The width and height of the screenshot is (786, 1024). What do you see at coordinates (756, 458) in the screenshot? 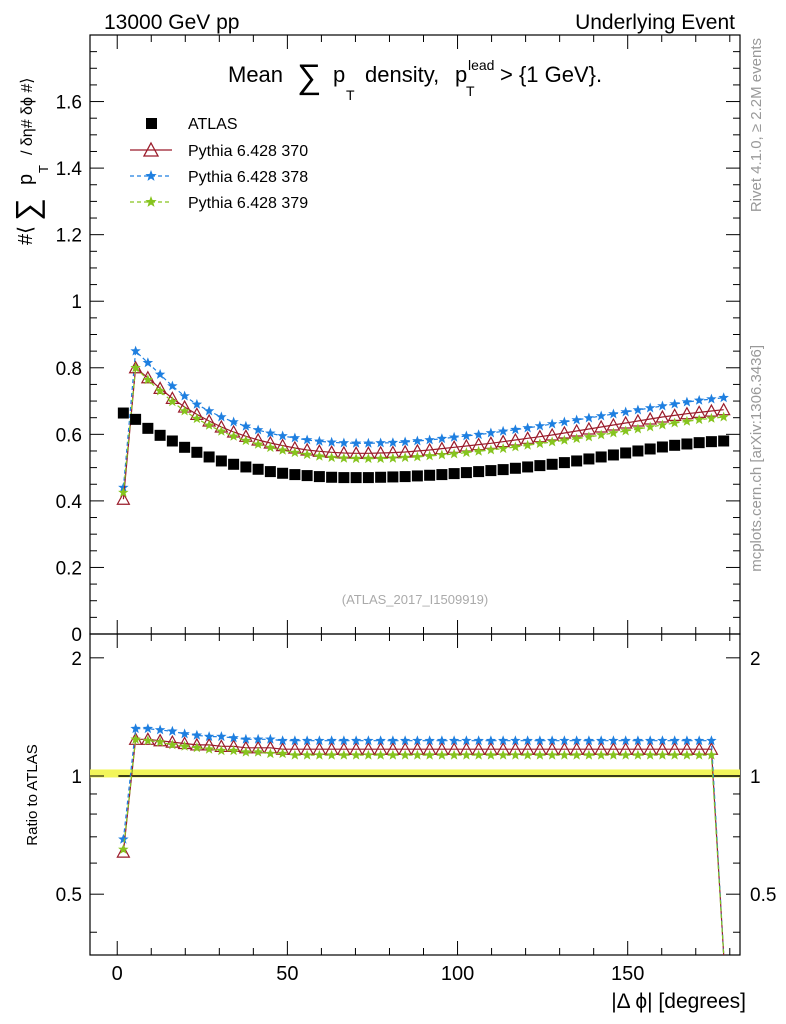
I see `mcplots-label: mcplots.cern.ch [arXiv:1306.3436]` at bounding box center [756, 458].